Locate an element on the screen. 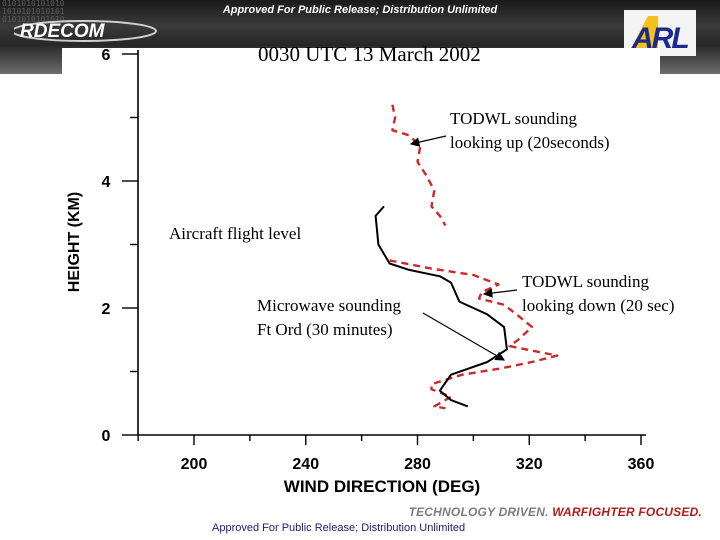 The width and height of the screenshot is (720, 540). y-tick-label: 2 is located at coordinates (106, 309).